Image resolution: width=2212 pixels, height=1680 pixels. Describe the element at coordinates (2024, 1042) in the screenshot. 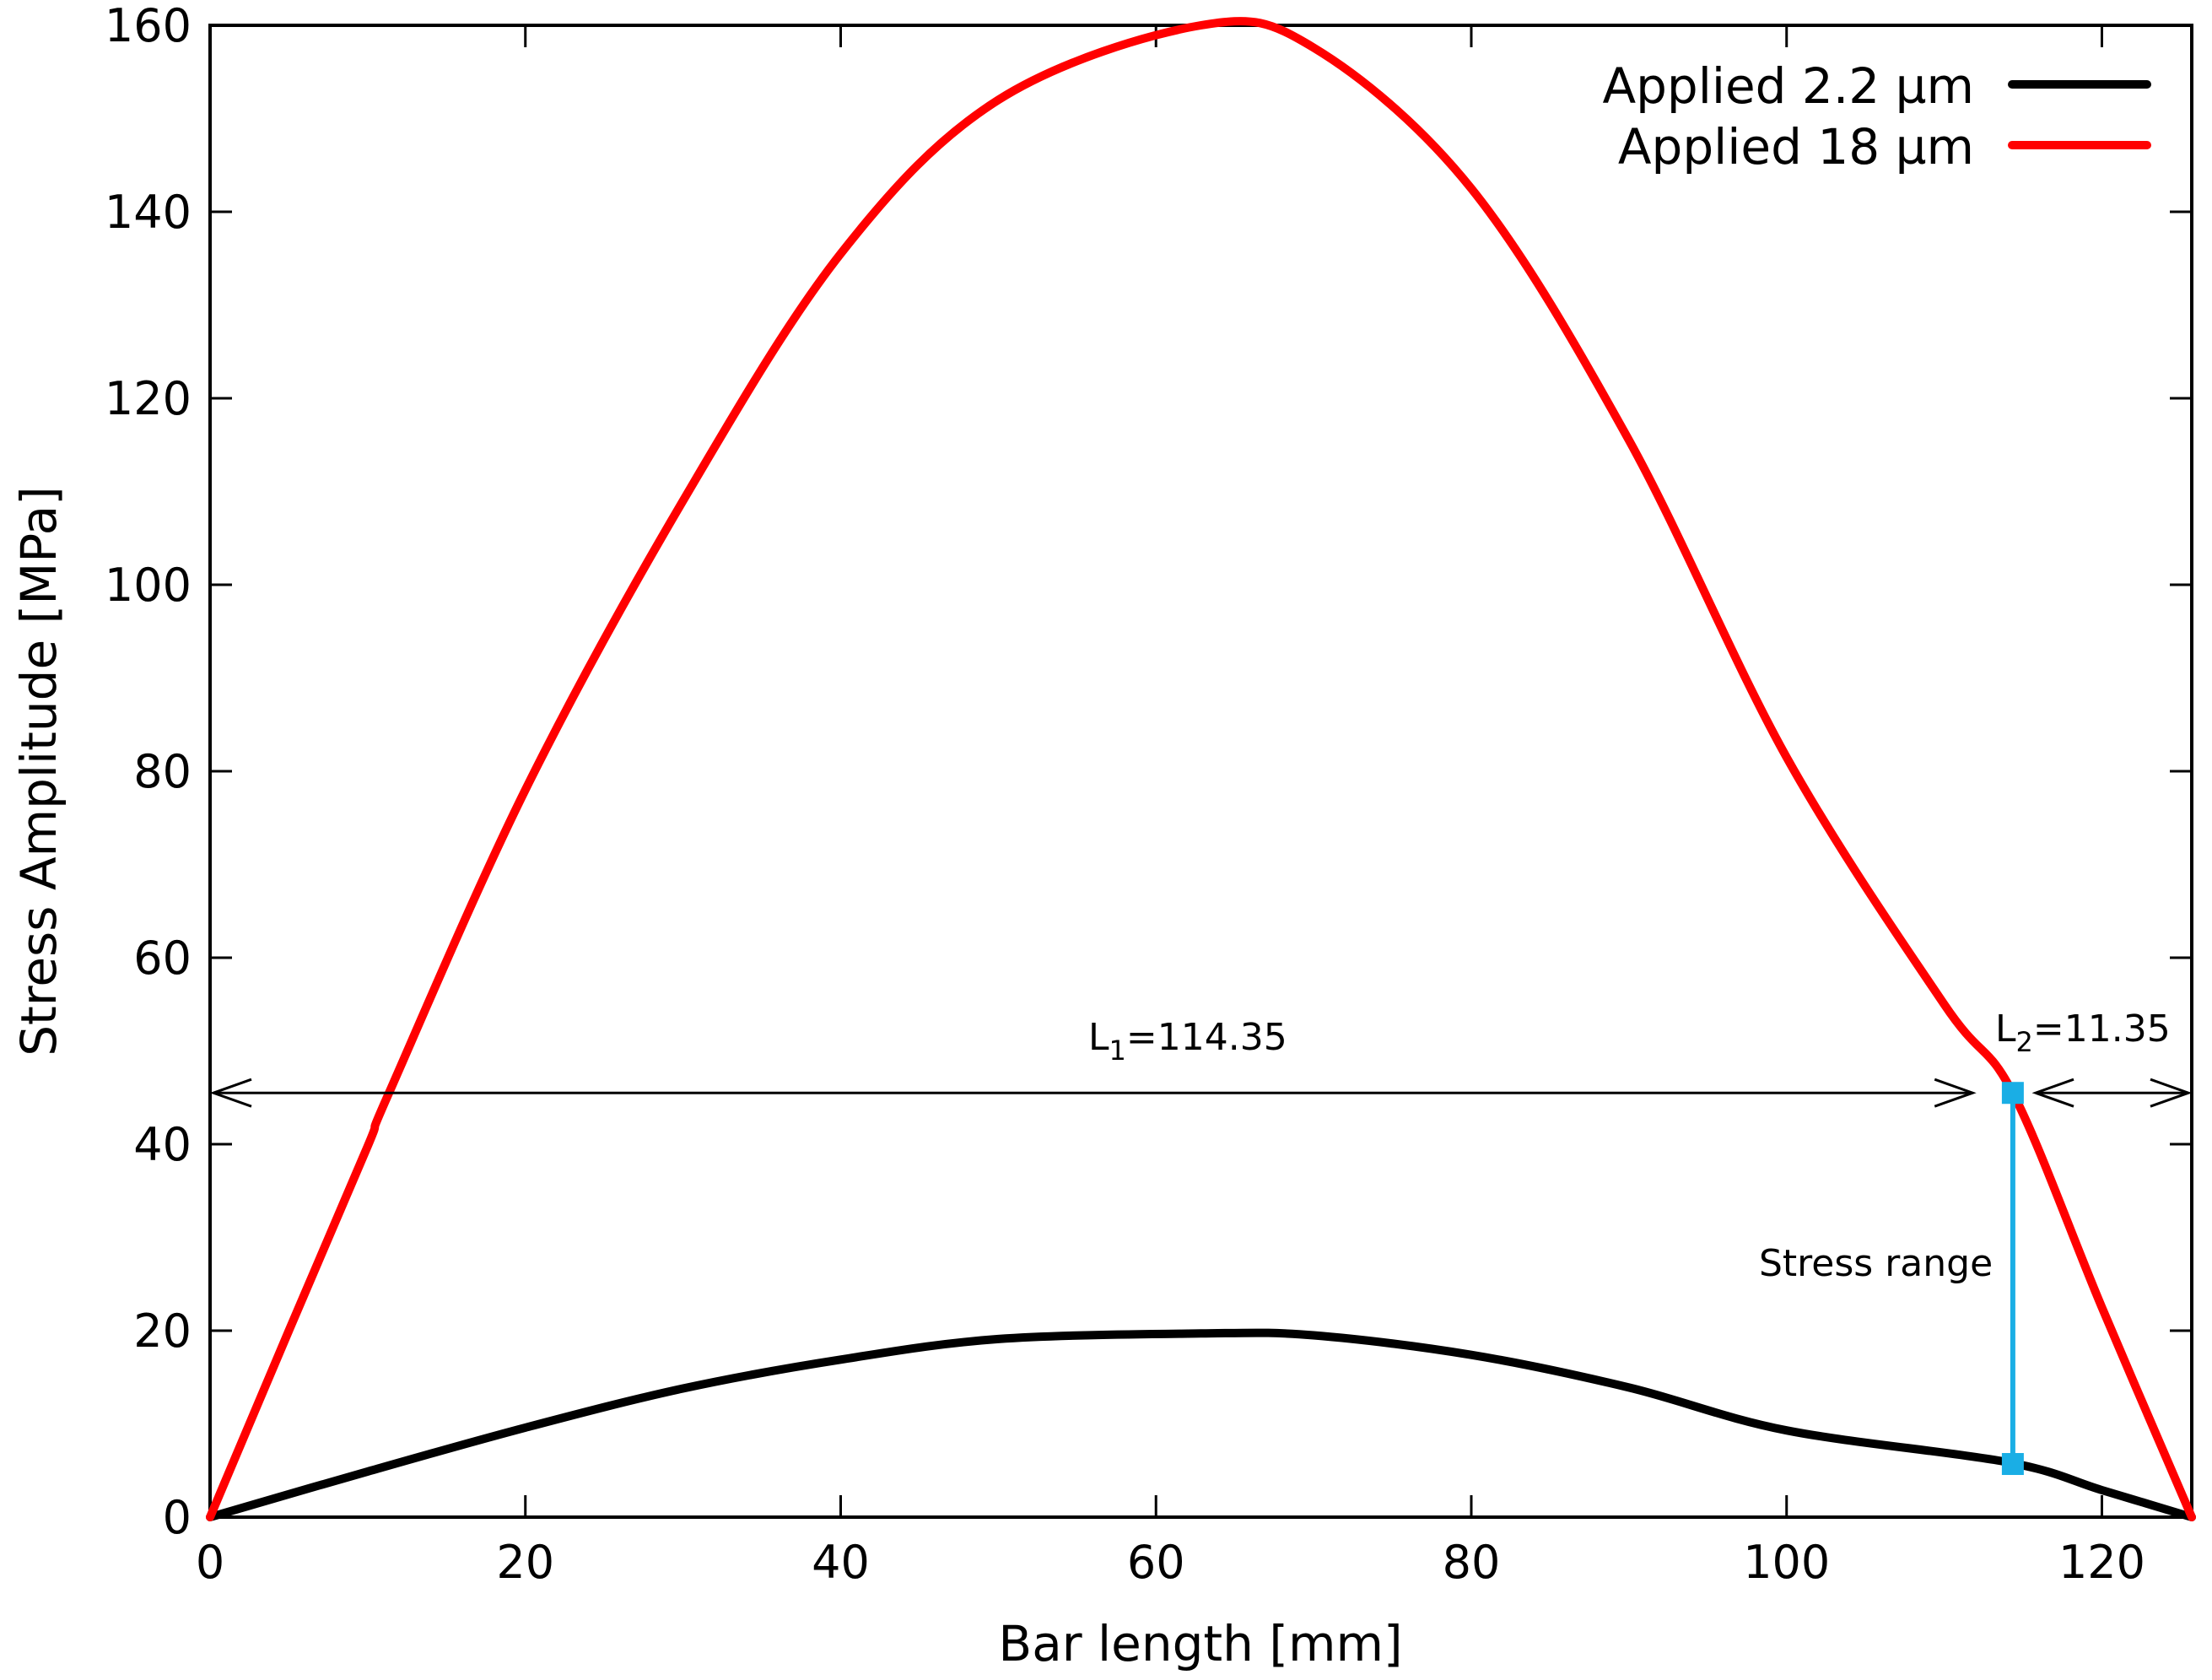

I see `l2-subscript: 2` at that location.